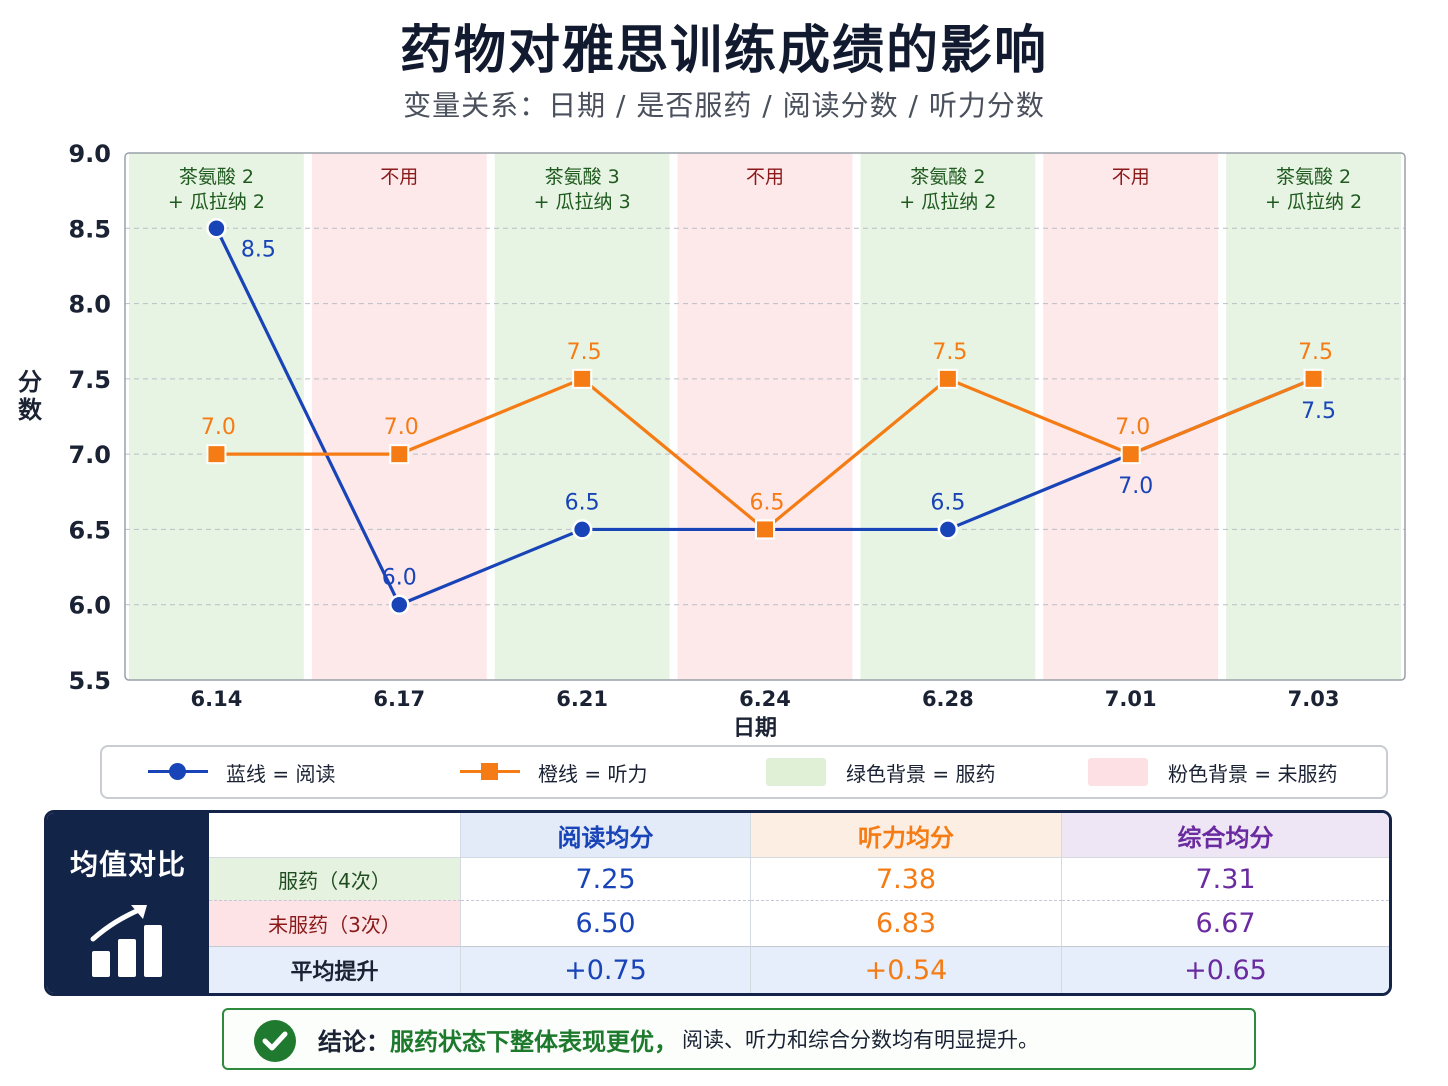 The height and width of the screenshot is (1086, 1448). What do you see at coordinates (1318, 411) in the screenshot?
I see `data-label-reading: 7.5` at bounding box center [1318, 411].